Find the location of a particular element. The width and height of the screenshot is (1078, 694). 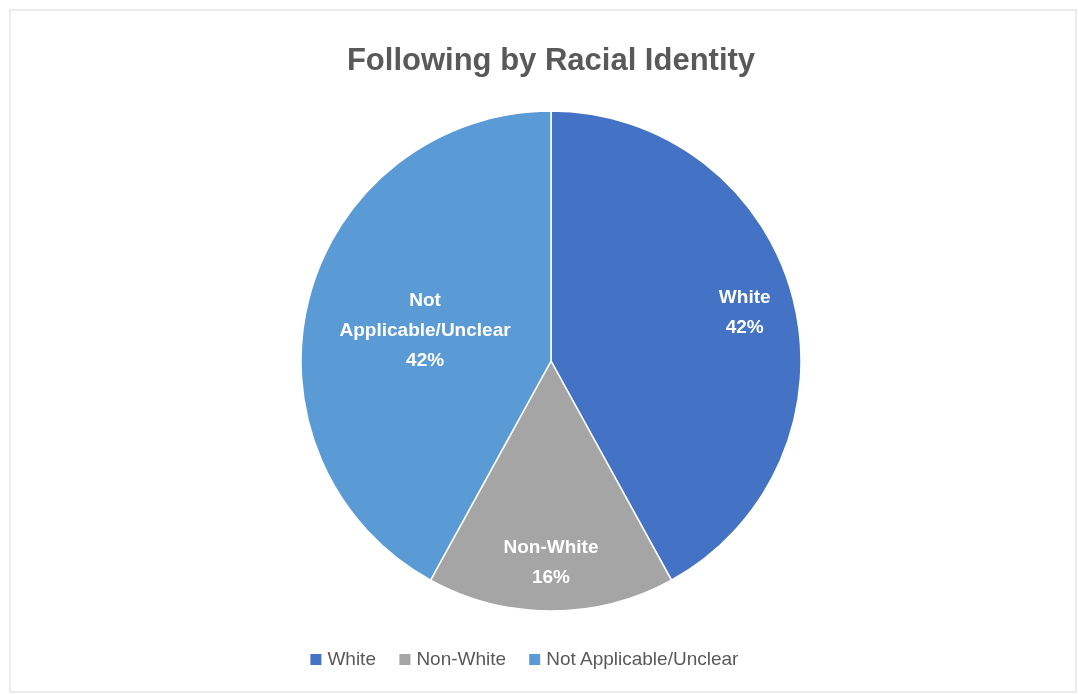

legend-label: White is located at coordinates (351, 658).